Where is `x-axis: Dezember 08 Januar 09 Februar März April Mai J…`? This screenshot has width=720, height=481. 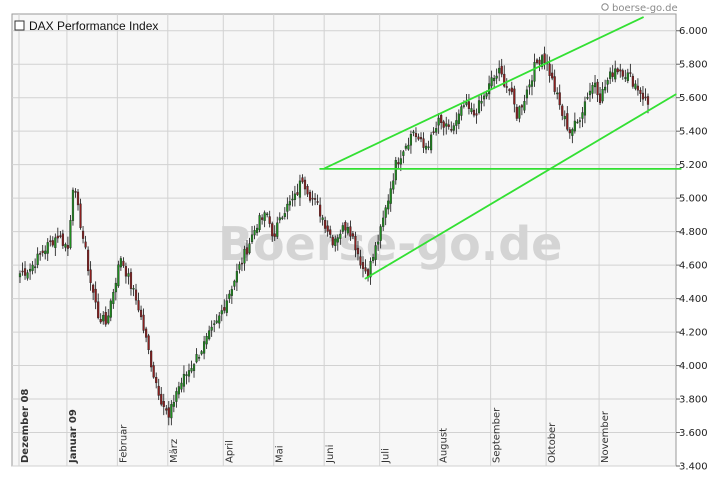
x-axis: Dezember 08 Januar 09 Februar März April Mai J… is located at coordinates (315, 426).